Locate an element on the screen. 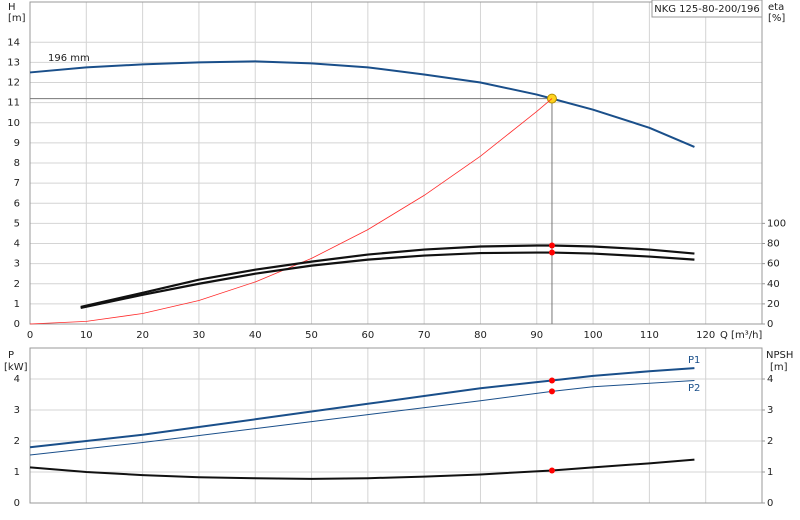 This screenshot has width=800, height=520. y2-tick-label: 80 is located at coordinates (773, 244).